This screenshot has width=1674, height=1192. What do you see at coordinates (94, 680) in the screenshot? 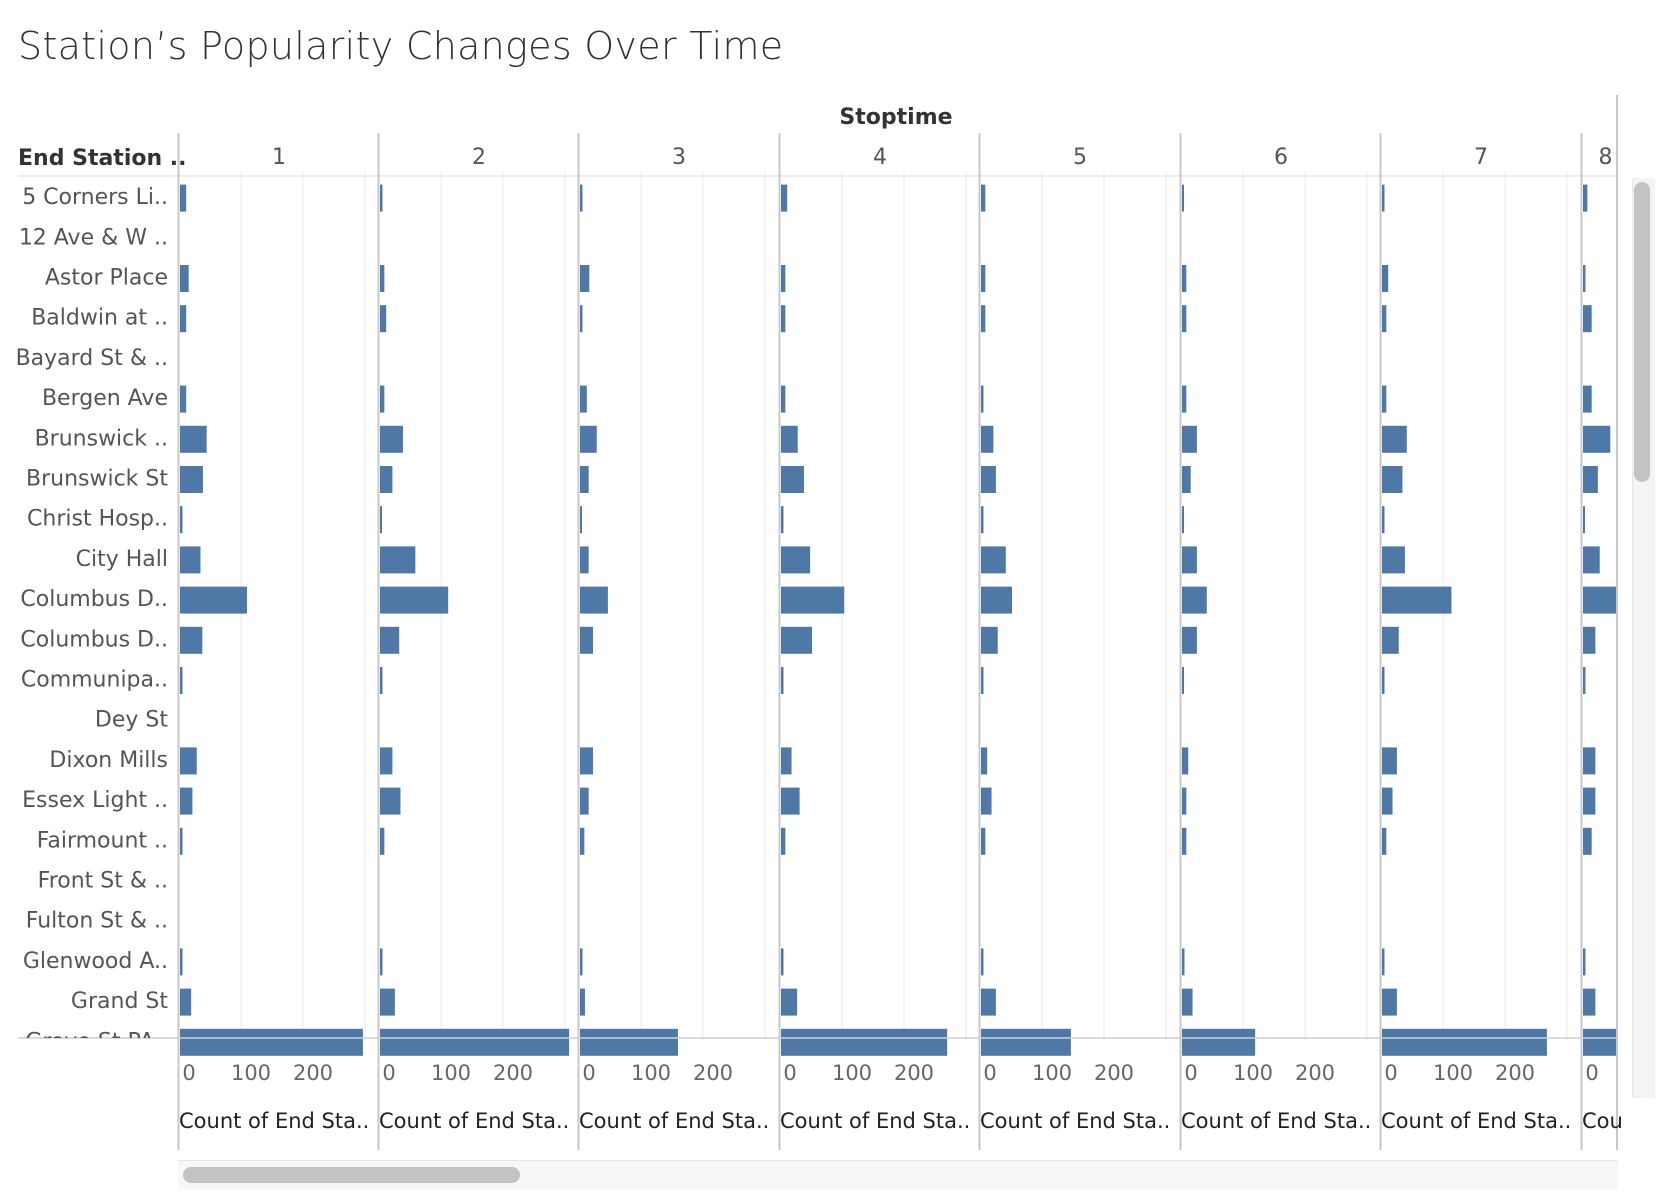
I see `station-label: Communipa..` at bounding box center [94, 680].